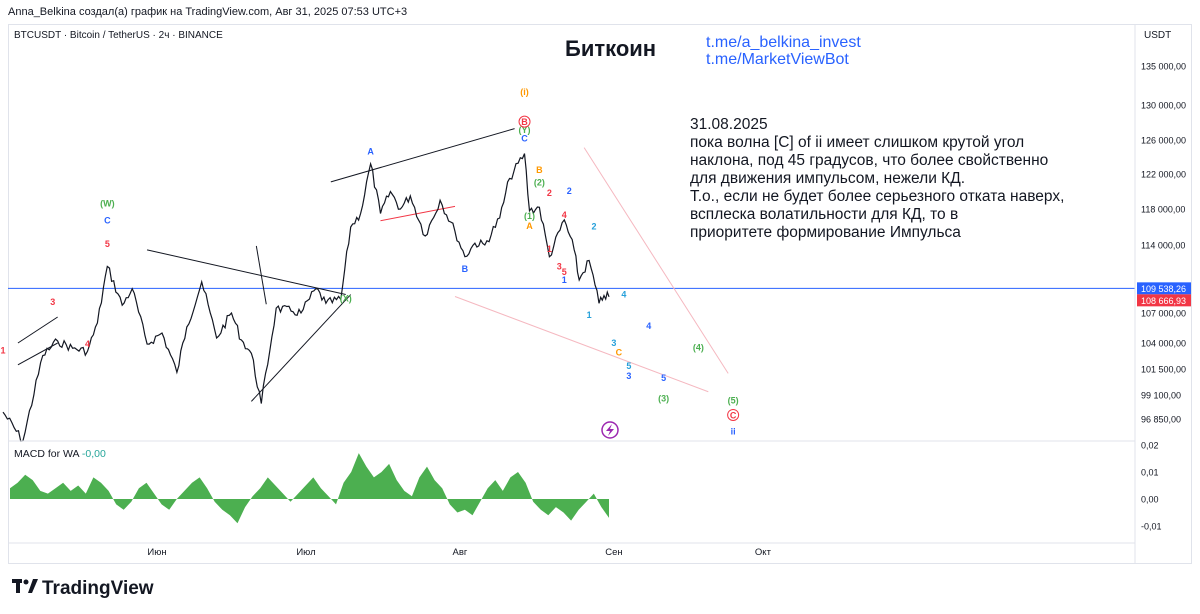  I want to click on price-tick-label: 107 000,00, so click(1163, 314).